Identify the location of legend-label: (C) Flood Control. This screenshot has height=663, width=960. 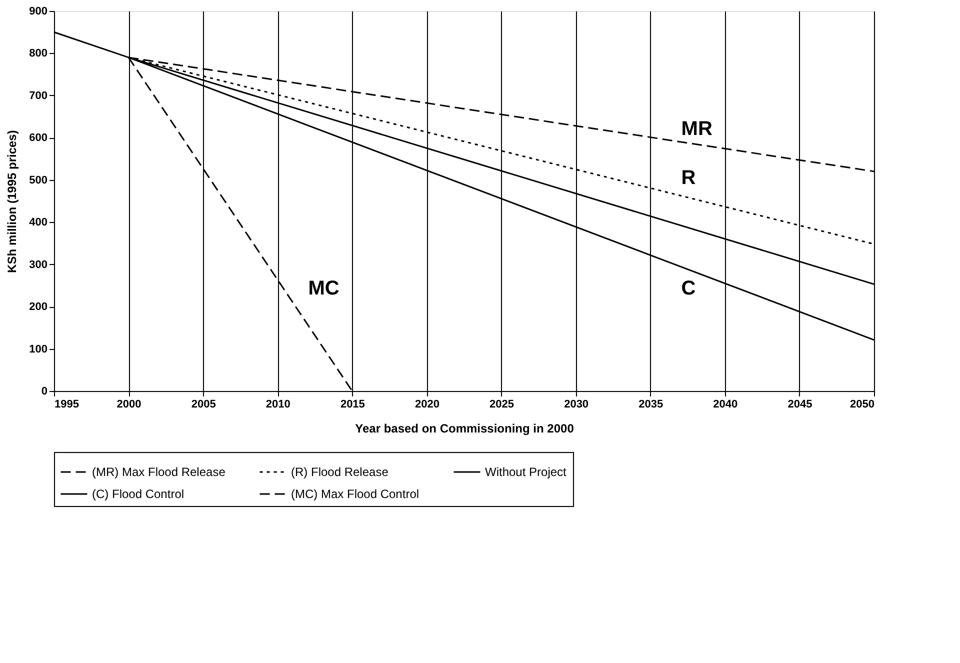
(138, 494).